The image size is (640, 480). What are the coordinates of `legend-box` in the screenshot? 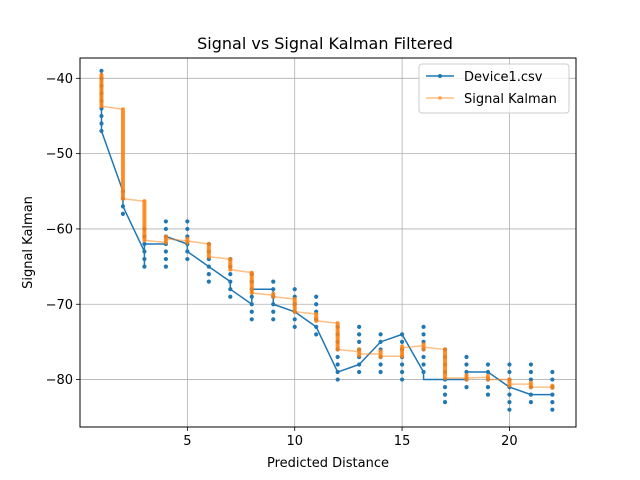 It's located at (494, 88).